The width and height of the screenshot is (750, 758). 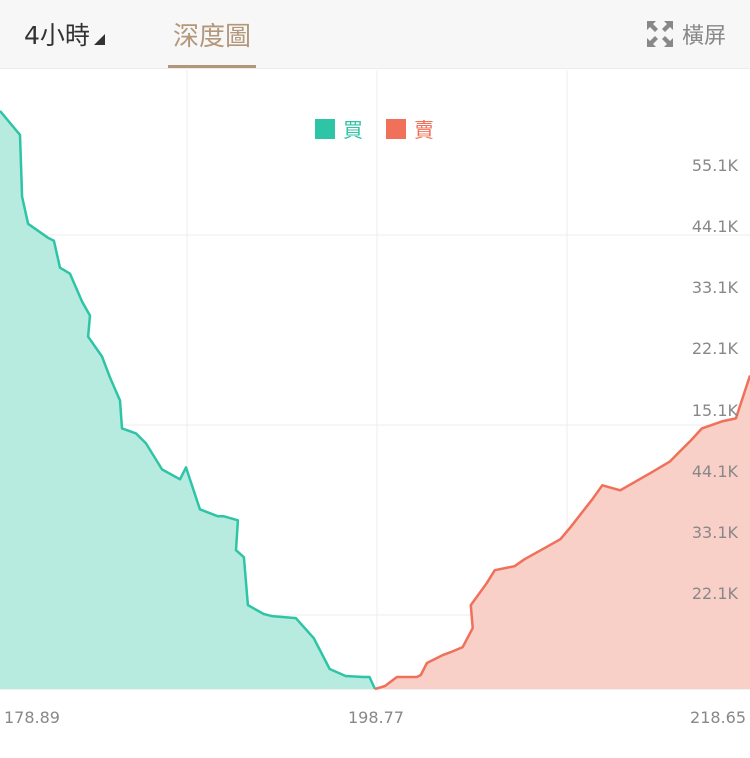 I want to click on legend-label-sell: 賣, so click(x=424, y=130).